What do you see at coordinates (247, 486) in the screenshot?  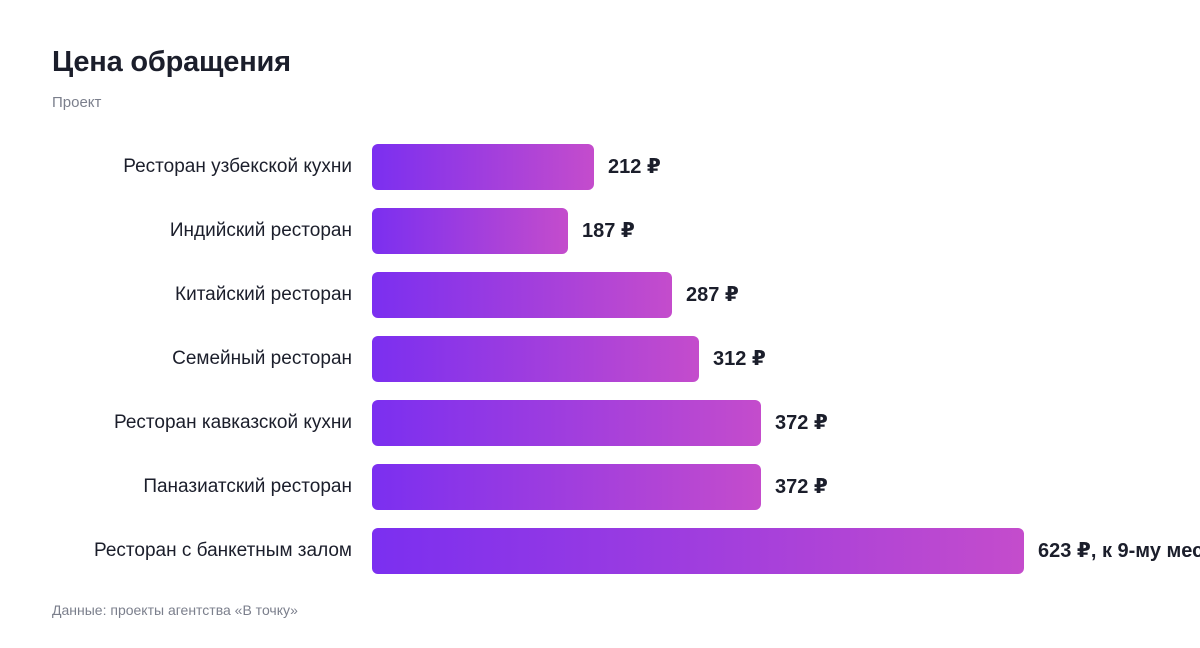 I see `category-label: Паназиатский ресторан` at bounding box center [247, 486].